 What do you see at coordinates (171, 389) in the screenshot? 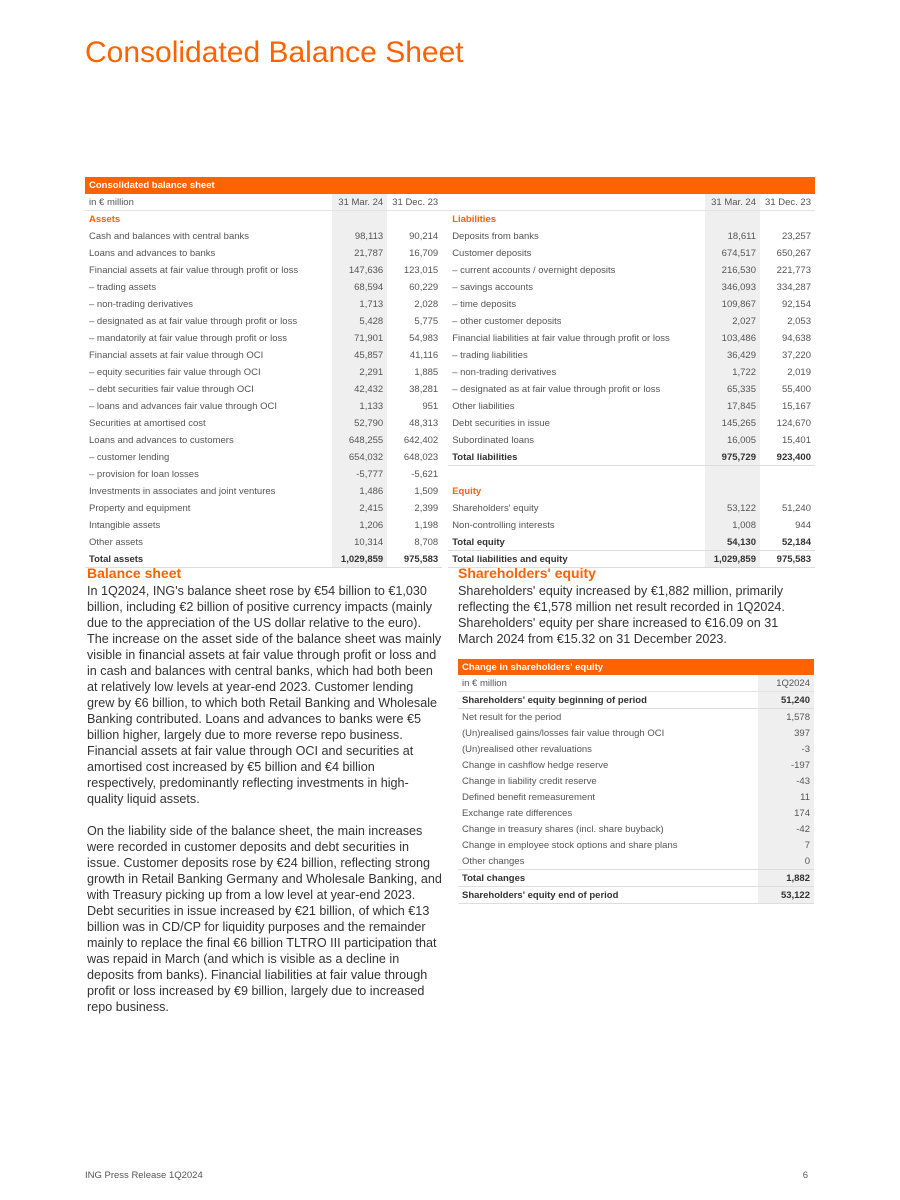
I see `row-label: – debt securities fair value through OCI` at bounding box center [171, 389].